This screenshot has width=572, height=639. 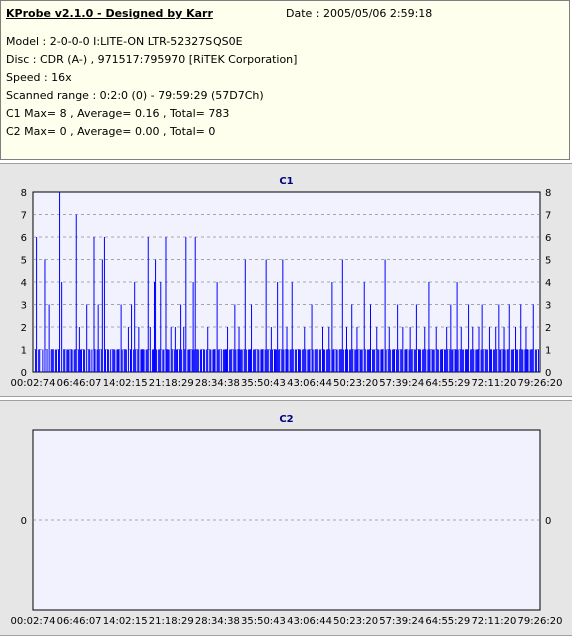 I want to click on y-tick-label-right: 2, so click(x=548, y=328).